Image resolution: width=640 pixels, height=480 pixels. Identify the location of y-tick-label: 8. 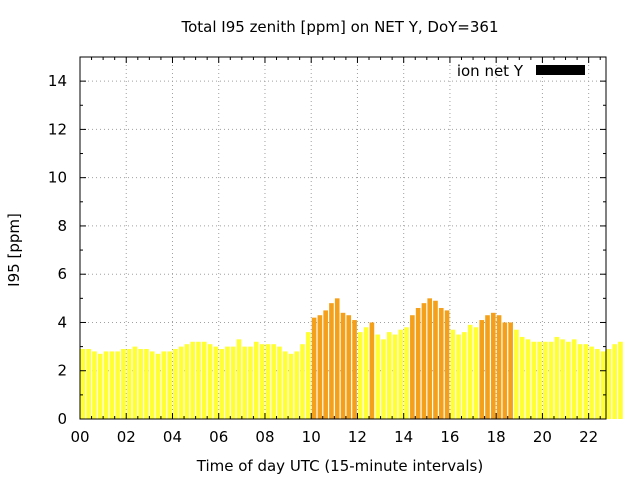
(62, 226).